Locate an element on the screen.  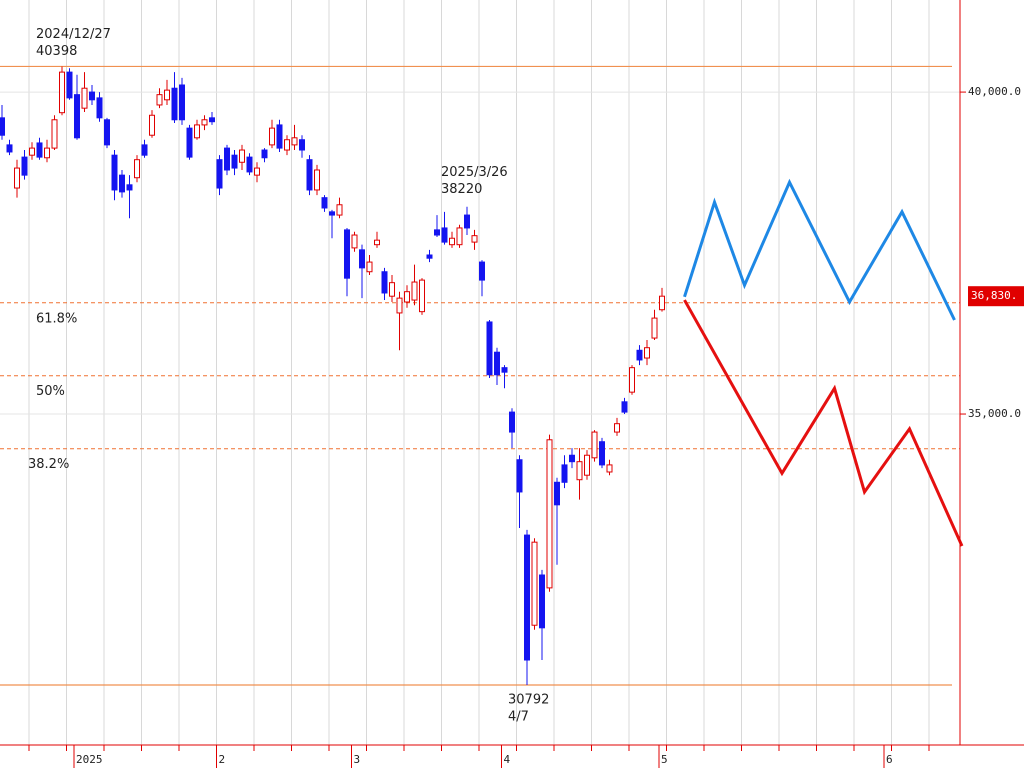
x-tick-label: 3 is located at coordinates (357, 759).